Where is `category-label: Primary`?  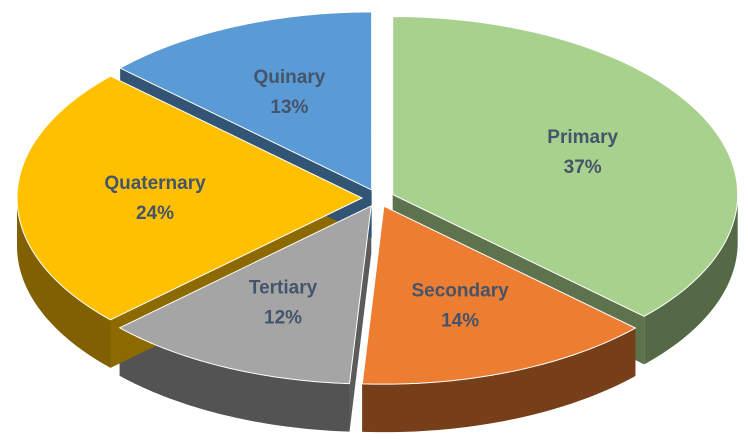
category-label: Primary is located at coordinates (582, 137).